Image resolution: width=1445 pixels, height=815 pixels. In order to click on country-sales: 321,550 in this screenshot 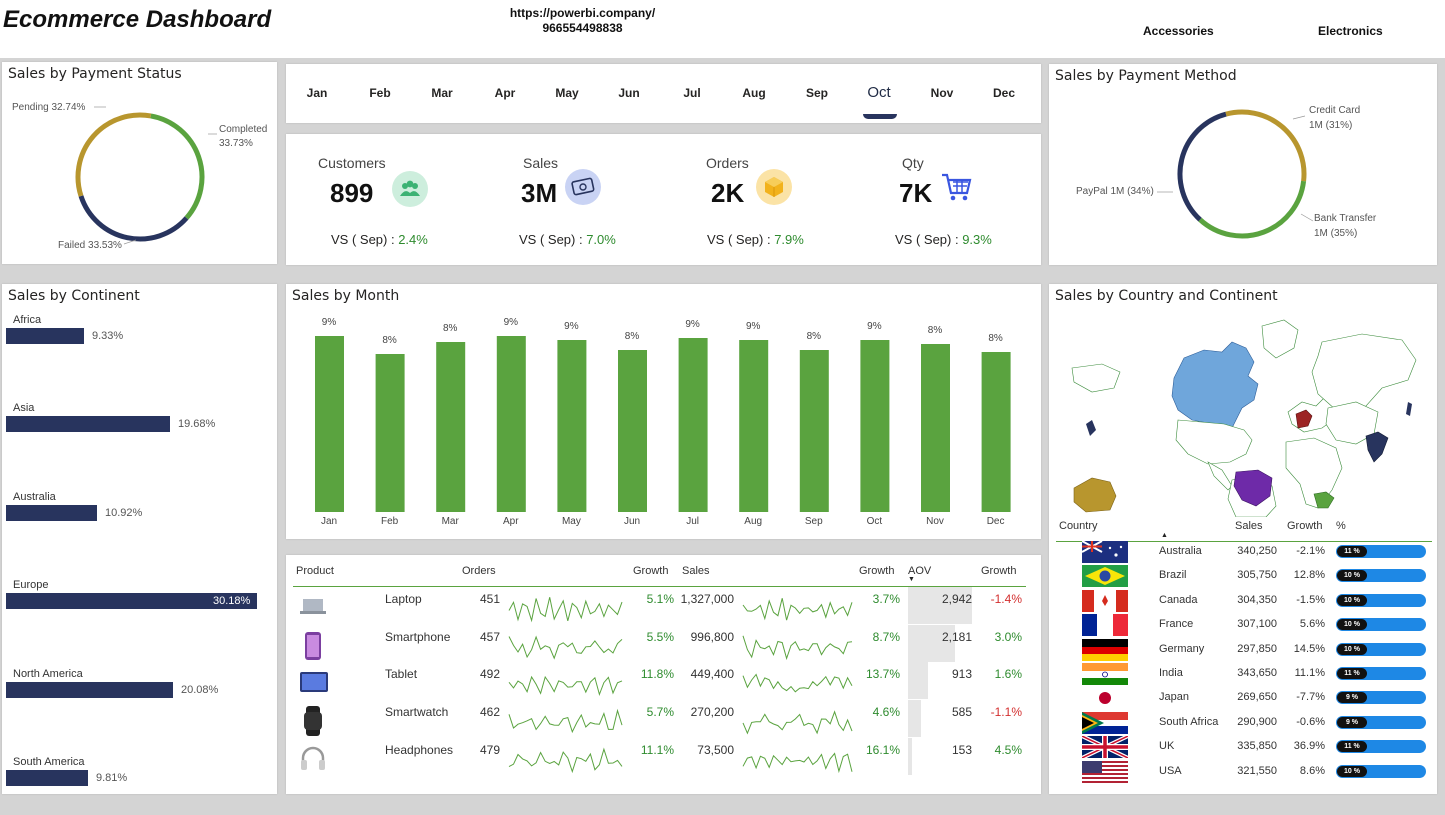, I will do `click(1257, 771)`.